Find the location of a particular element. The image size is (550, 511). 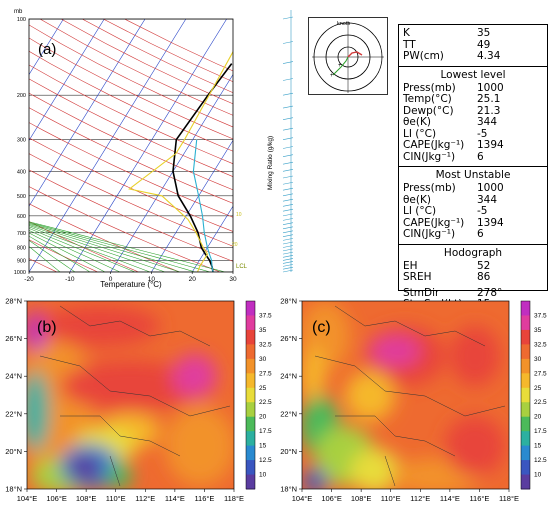

x-tick-label: 0 is located at coordinates (111, 279).